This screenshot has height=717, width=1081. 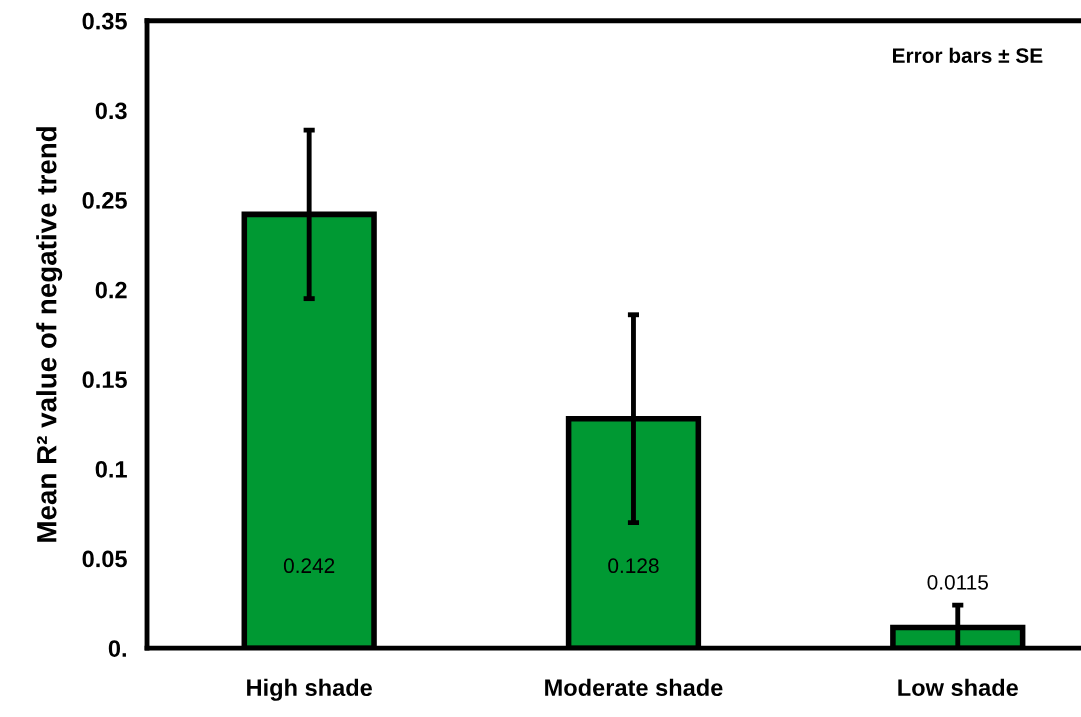 What do you see at coordinates (634, 687) in the screenshot?
I see `x-tick-label: Moderate shade` at bounding box center [634, 687].